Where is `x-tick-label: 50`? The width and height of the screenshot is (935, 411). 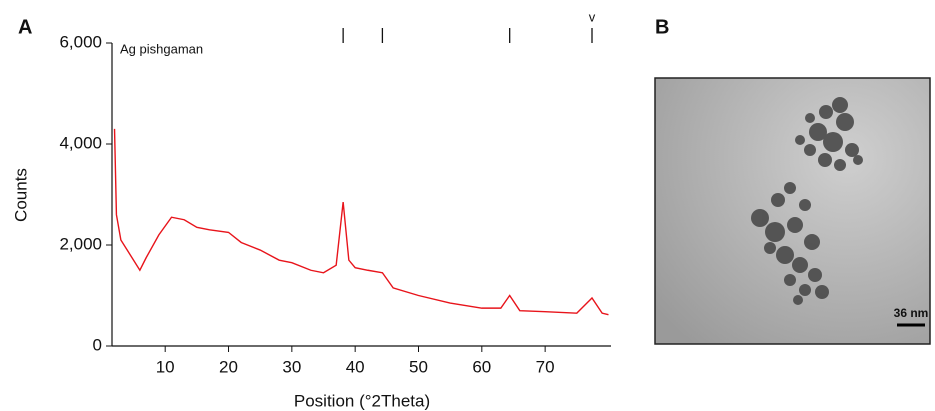 x-tick-label: 50 is located at coordinates (418, 366).